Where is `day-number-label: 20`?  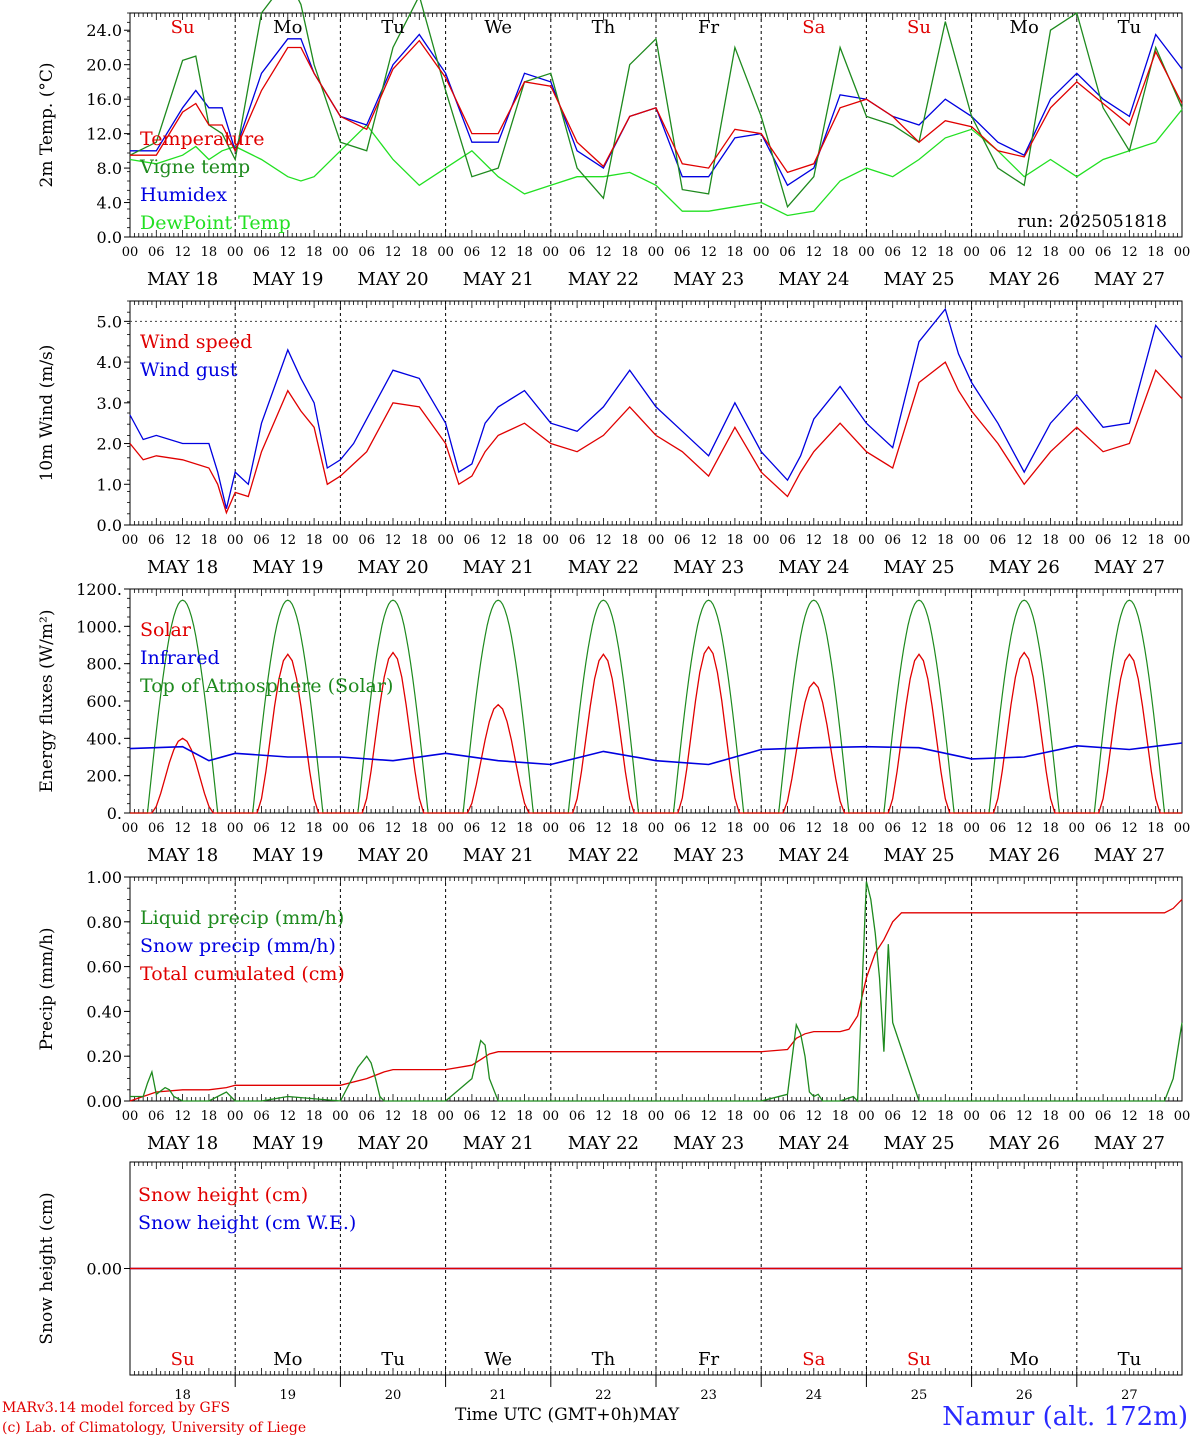 day-number-label: 20 is located at coordinates (393, 1395).